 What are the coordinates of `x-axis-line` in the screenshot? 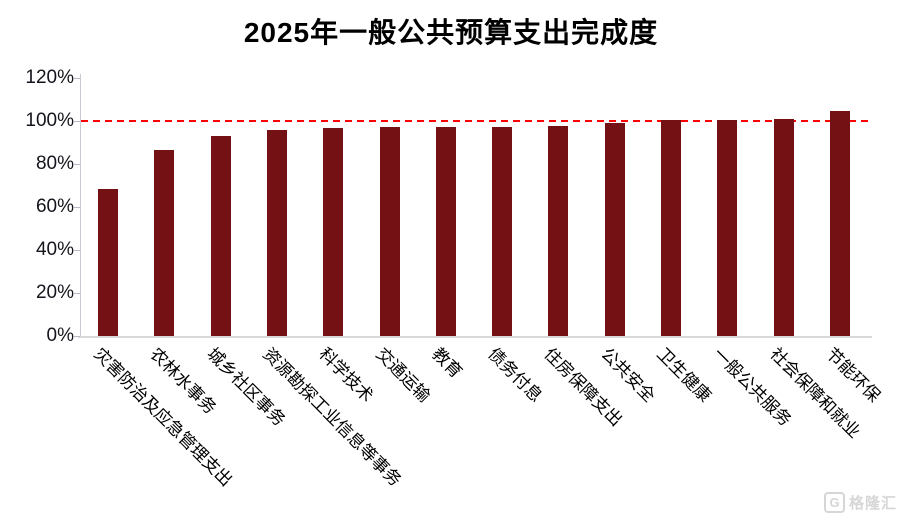 It's located at (475, 337).